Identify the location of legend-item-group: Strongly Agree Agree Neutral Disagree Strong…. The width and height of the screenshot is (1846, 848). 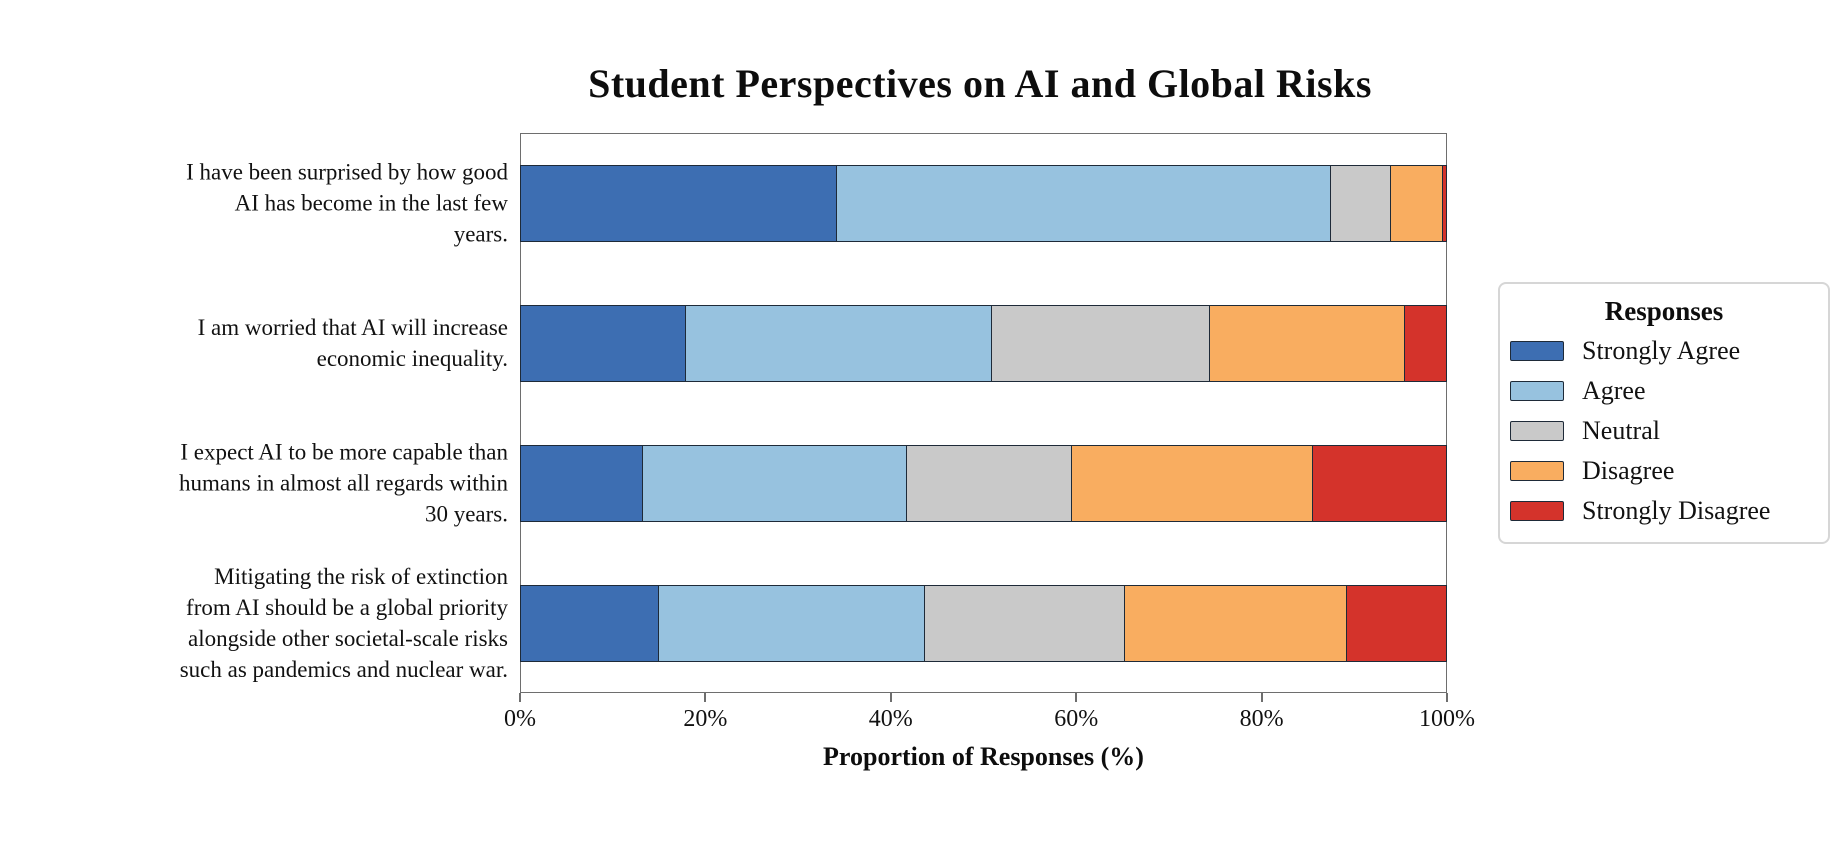
(1664, 431).